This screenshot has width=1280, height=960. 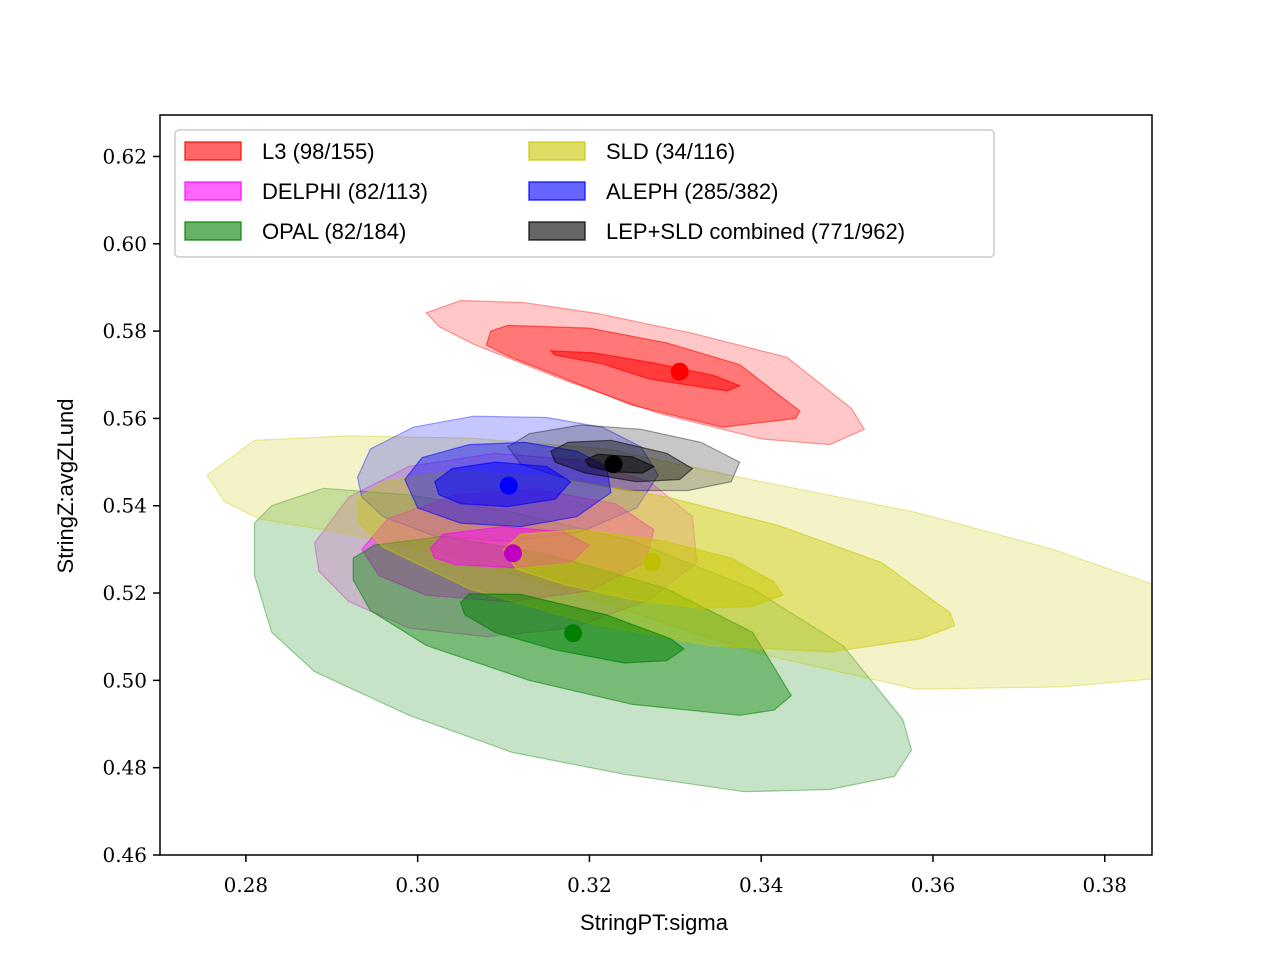 What do you see at coordinates (594, 502) in the screenshot?
I see `points-layer` at bounding box center [594, 502].